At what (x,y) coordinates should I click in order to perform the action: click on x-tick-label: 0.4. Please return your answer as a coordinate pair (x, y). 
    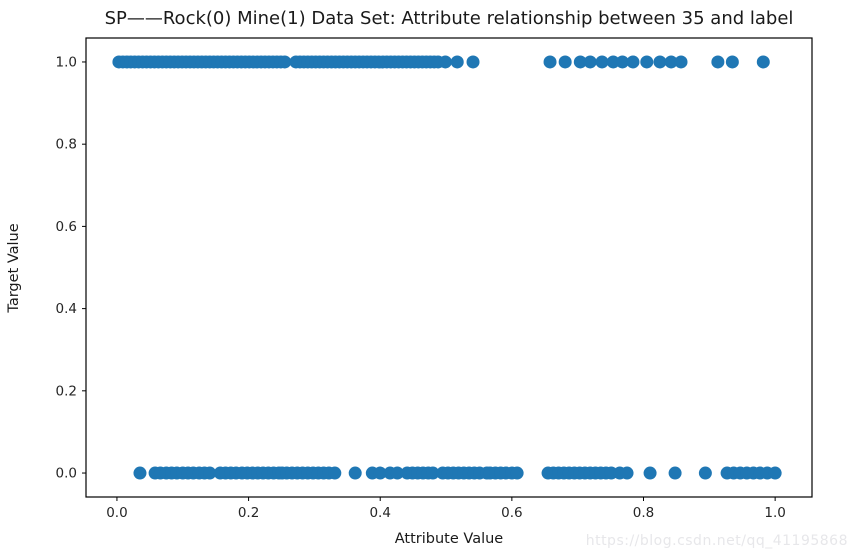
    Looking at the image, I should click on (379, 513).